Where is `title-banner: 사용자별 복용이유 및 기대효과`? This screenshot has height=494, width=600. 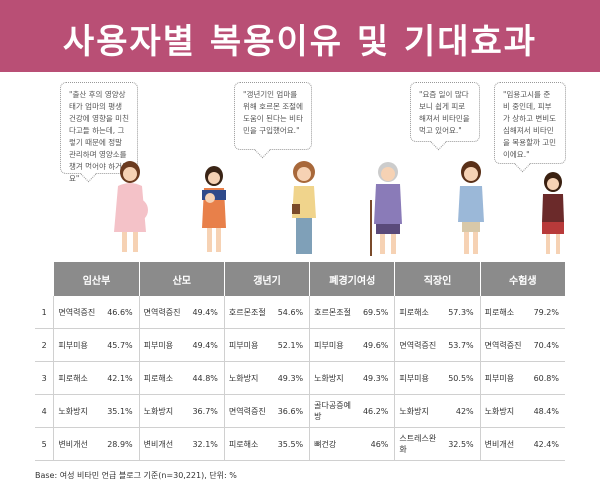
title-banner: 사용자별 복용이유 및 기대효과 is located at coordinates (300, 36).